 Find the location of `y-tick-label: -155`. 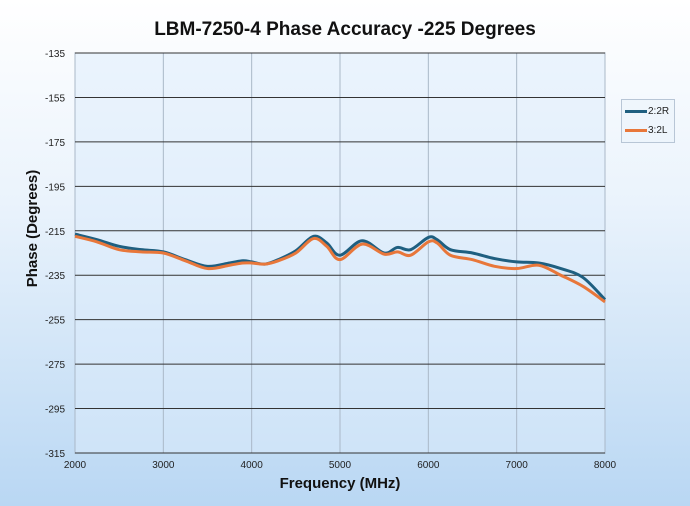

y-tick-label: -155 is located at coordinates (55, 98).